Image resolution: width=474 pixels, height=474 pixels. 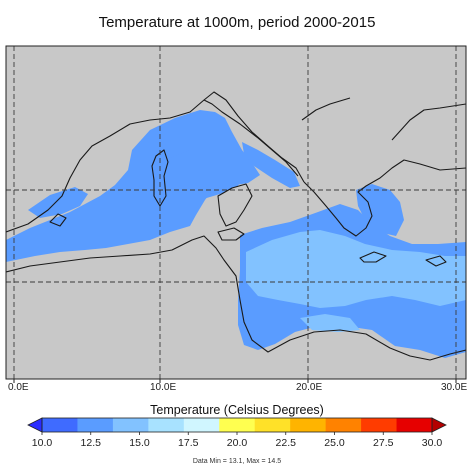 I want to click on lon-label-20: 20.0E, so click(x=309, y=387).